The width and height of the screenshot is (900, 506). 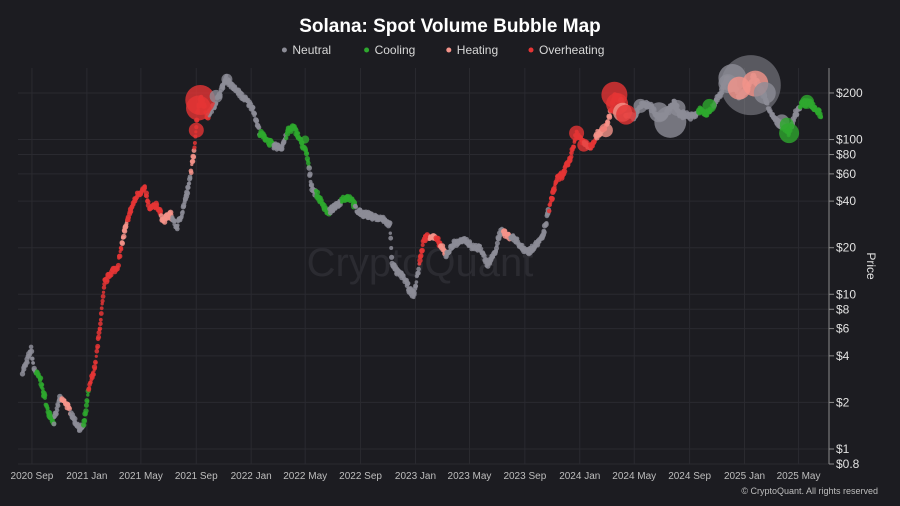 What do you see at coordinates (846, 248) in the screenshot?
I see `y-tick-label: $20` at bounding box center [846, 248].